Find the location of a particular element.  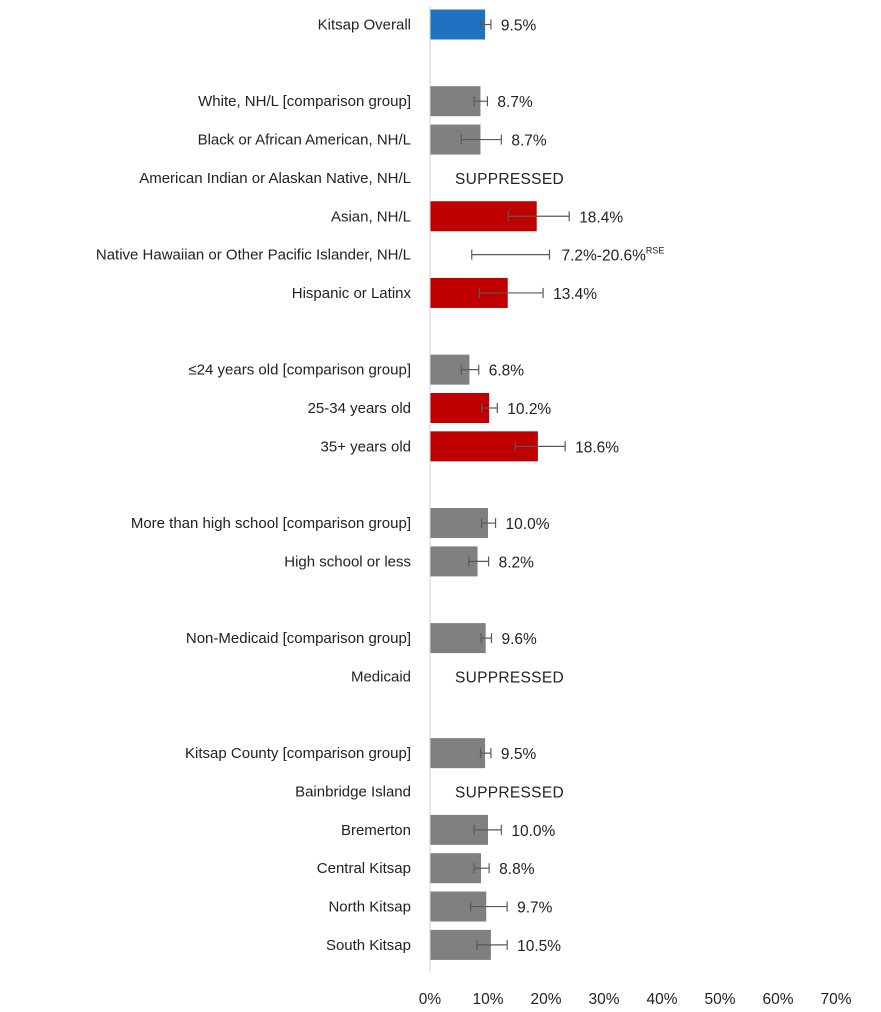

value-label: 10.2% is located at coordinates (529, 409).